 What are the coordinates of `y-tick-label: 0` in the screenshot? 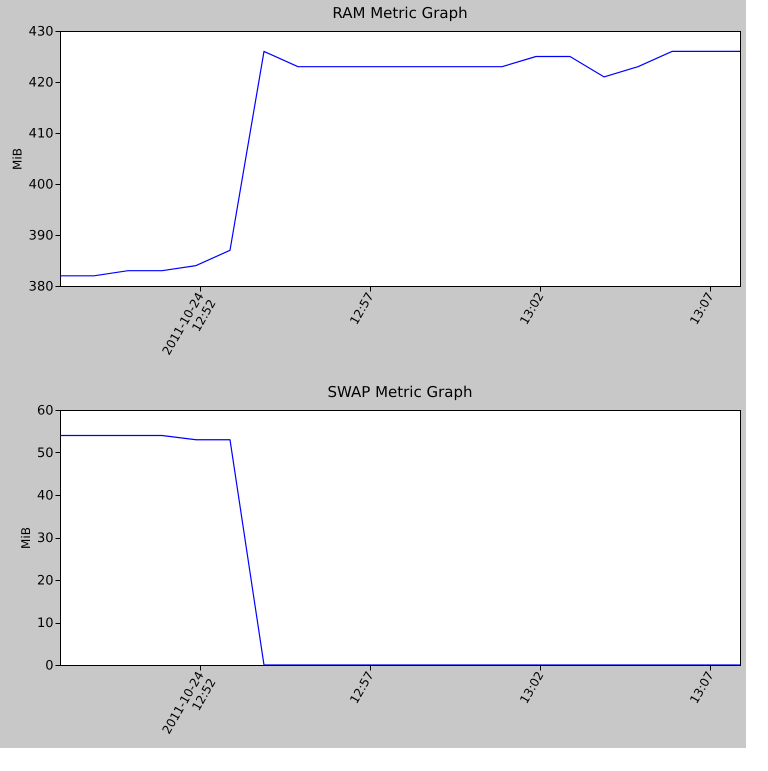 It's located at (49, 666).